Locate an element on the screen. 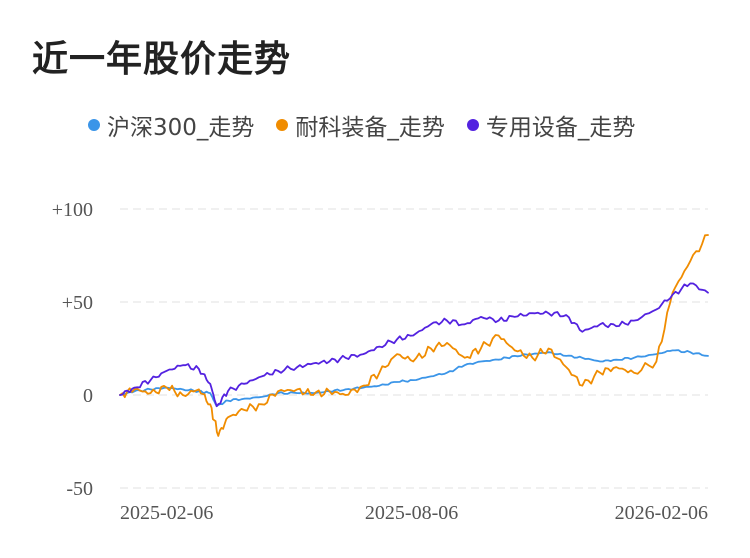 This screenshot has width=750, height=558. legend-item-special-equipment: 专用设备_走势 is located at coordinates (551, 125).